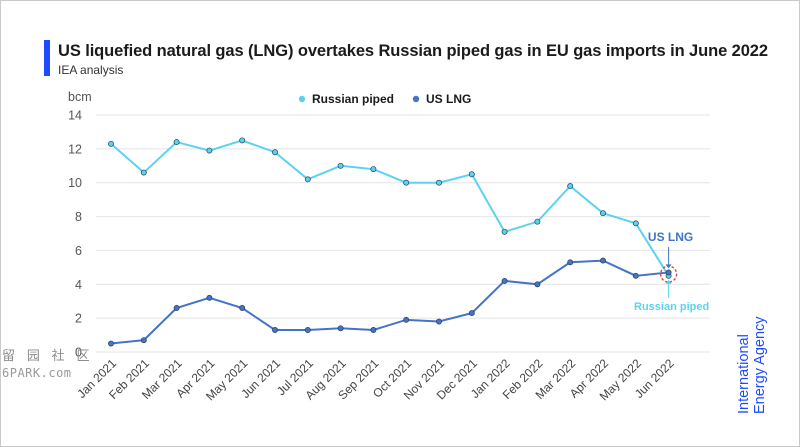 This screenshot has width=800, height=447. Describe the element at coordinates (47, 356) in the screenshot. I see `watermark-glyphs: 留 园 社 区` at that location.